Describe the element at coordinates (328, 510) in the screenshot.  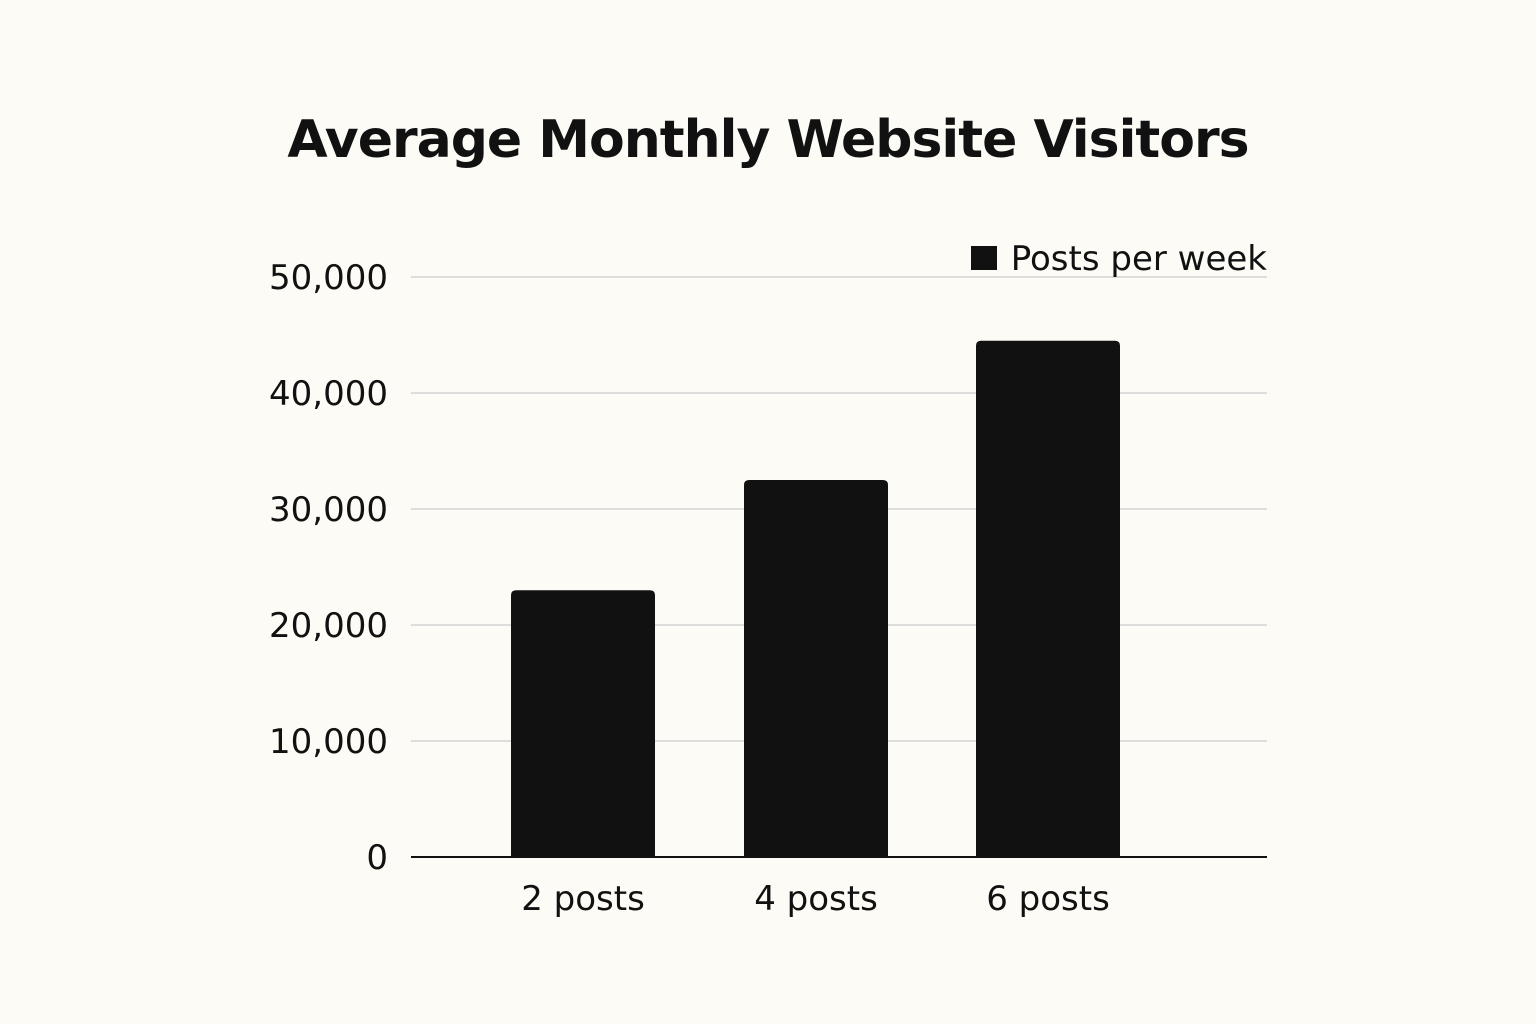
I see `y-tick-label: 30,000` at that location.